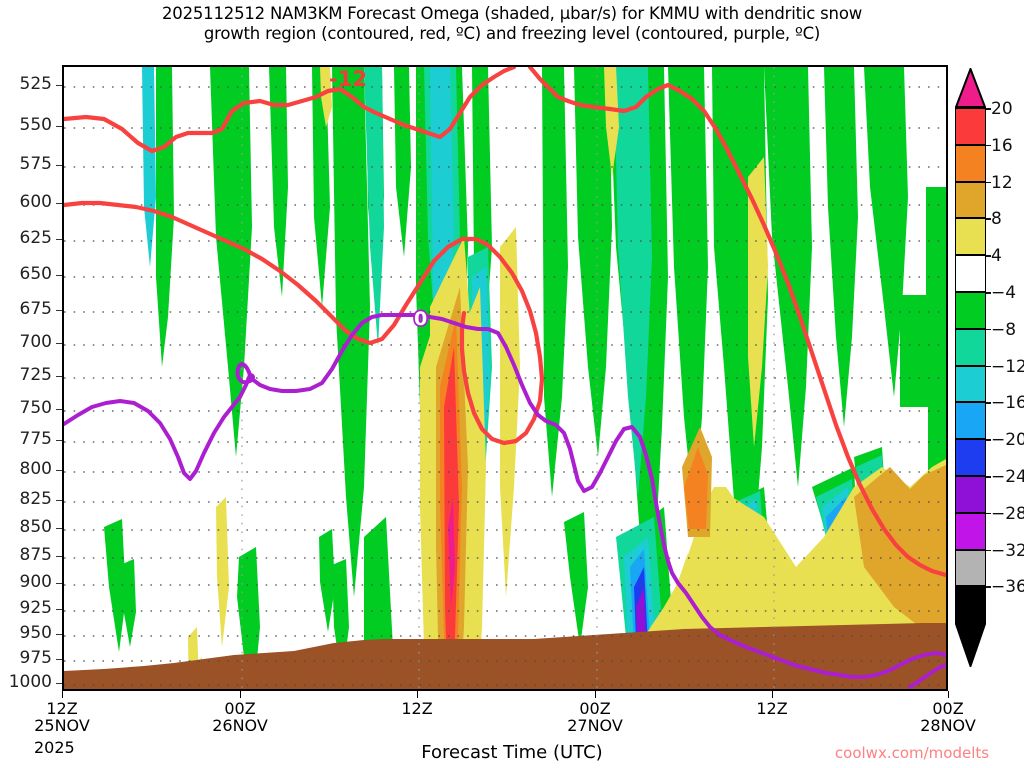 The height and width of the screenshot is (768, 1024). Describe the element at coordinates (35, 633) in the screenshot. I see `y-axis-tick-label: 950` at that location.